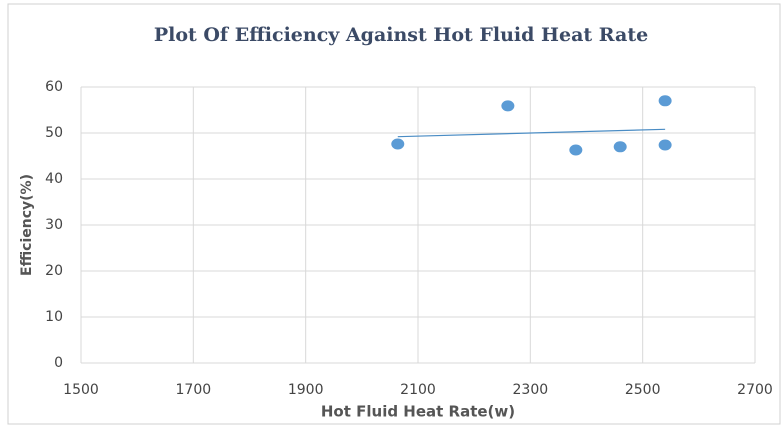 This screenshot has width=784, height=428. Describe the element at coordinates (54, 225) in the screenshot. I see `y-tick-label: 30` at that location.